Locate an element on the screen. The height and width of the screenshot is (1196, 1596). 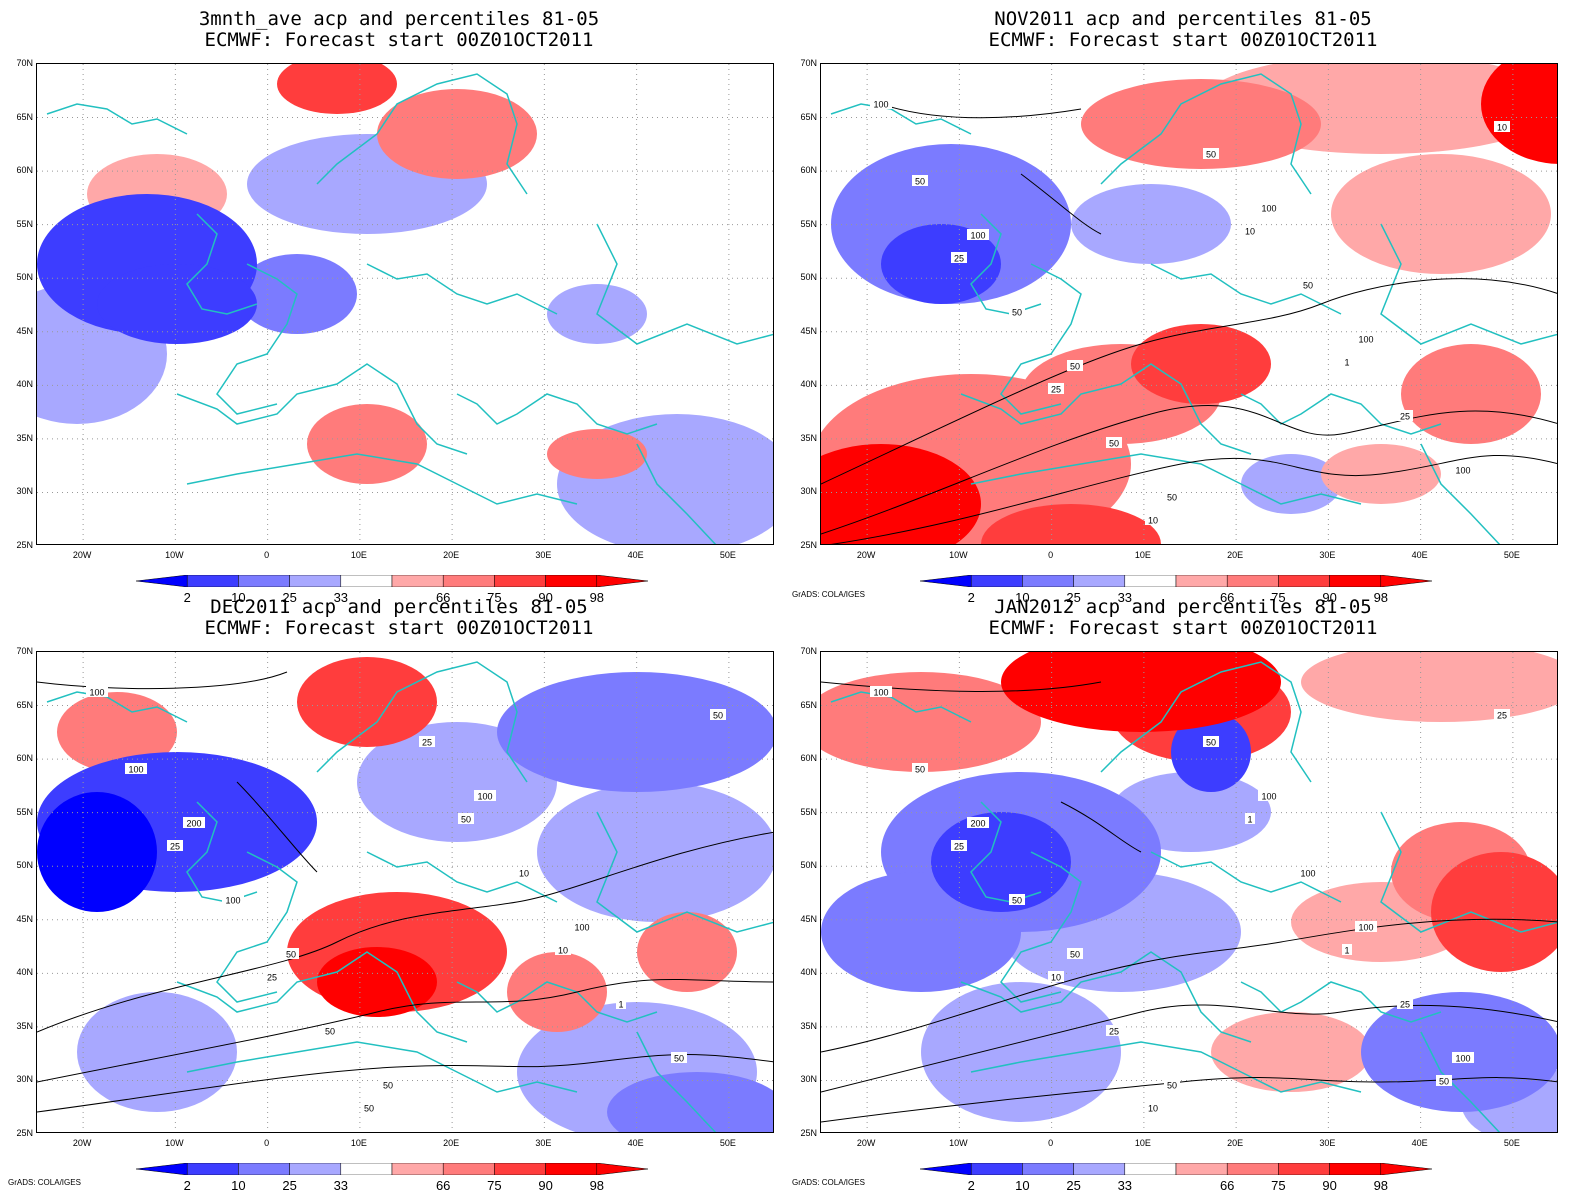
colorbar-arrow-right is located at coordinates (1406, 1169).